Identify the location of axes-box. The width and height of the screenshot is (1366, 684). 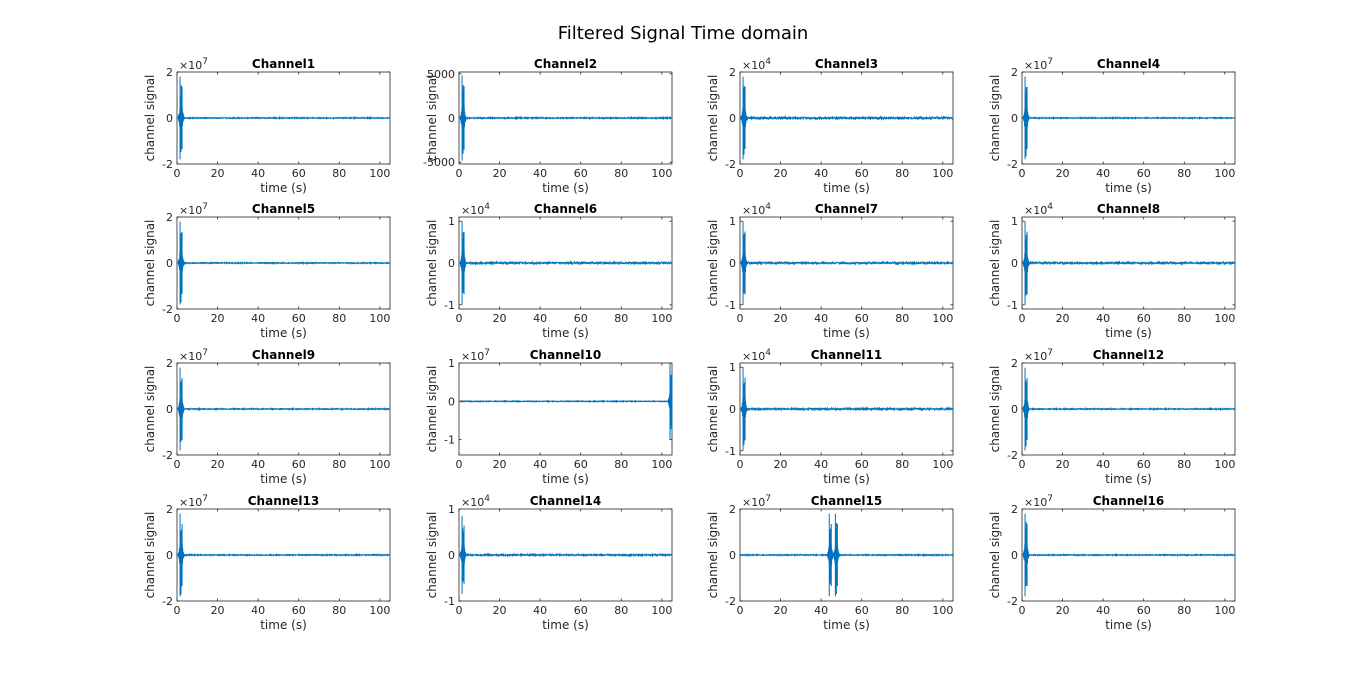
(565, 409).